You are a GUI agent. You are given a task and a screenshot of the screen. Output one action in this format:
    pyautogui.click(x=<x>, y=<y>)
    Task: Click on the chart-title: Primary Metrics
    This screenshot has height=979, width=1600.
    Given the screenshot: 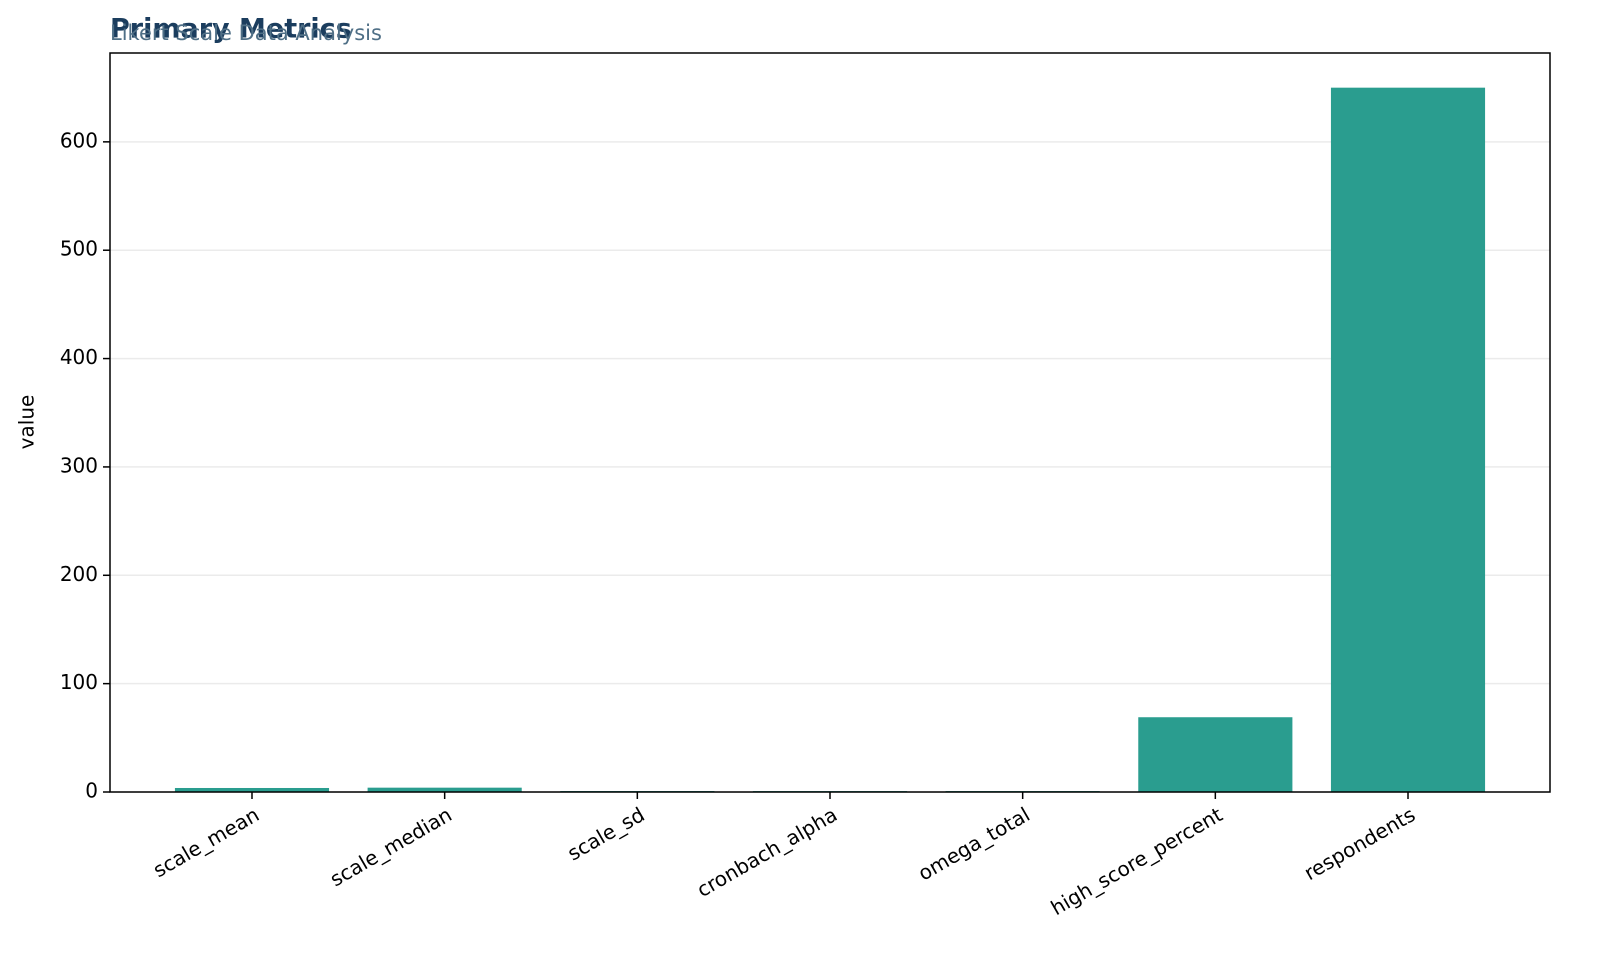 What is the action you would take?
    pyautogui.click(x=231, y=29)
    